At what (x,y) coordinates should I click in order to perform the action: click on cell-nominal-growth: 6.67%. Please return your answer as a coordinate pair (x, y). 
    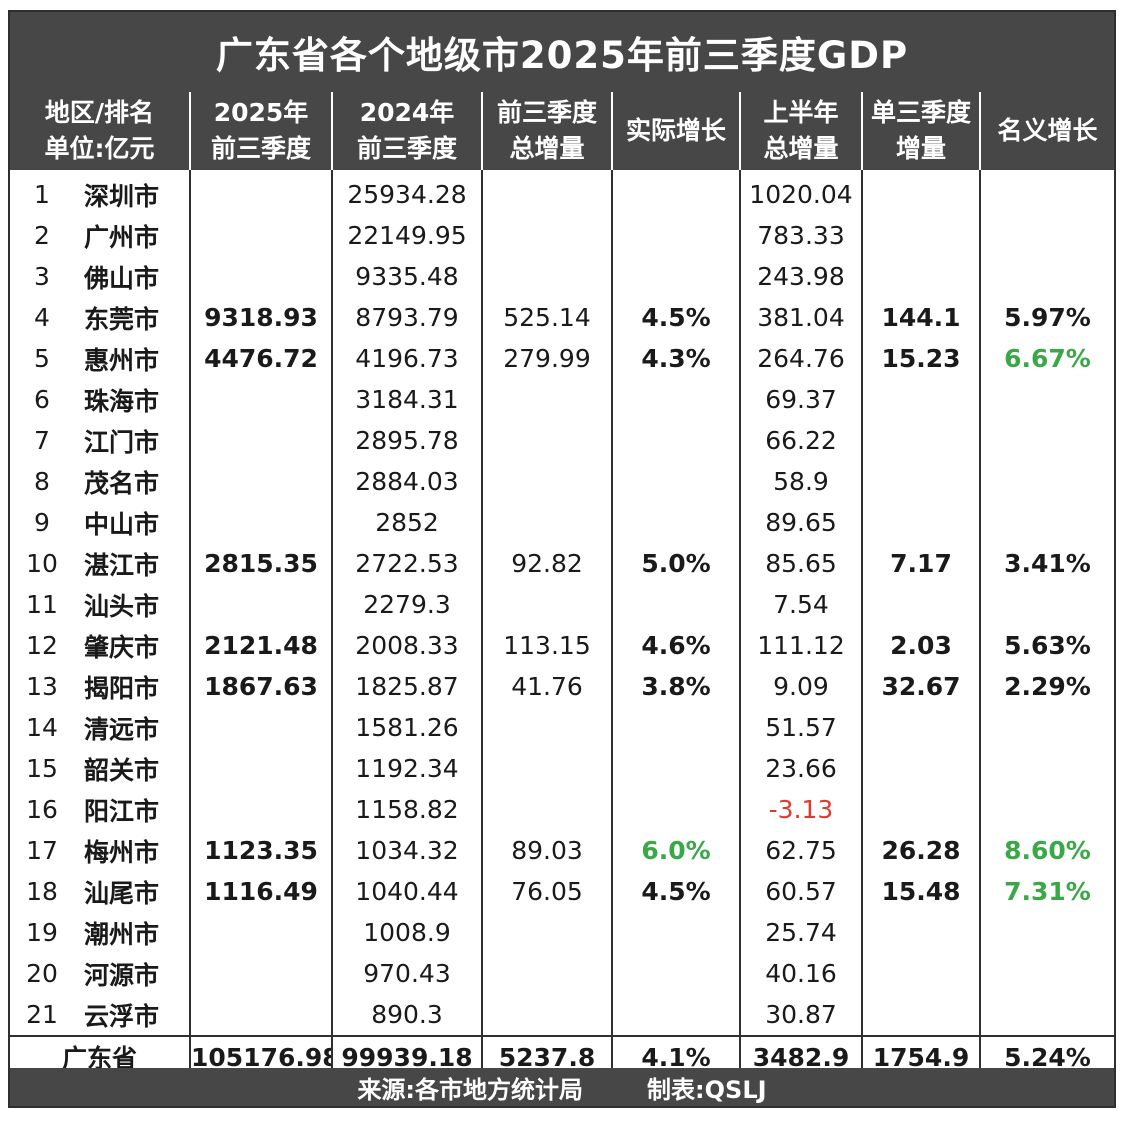
    Looking at the image, I should click on (1046, 358).